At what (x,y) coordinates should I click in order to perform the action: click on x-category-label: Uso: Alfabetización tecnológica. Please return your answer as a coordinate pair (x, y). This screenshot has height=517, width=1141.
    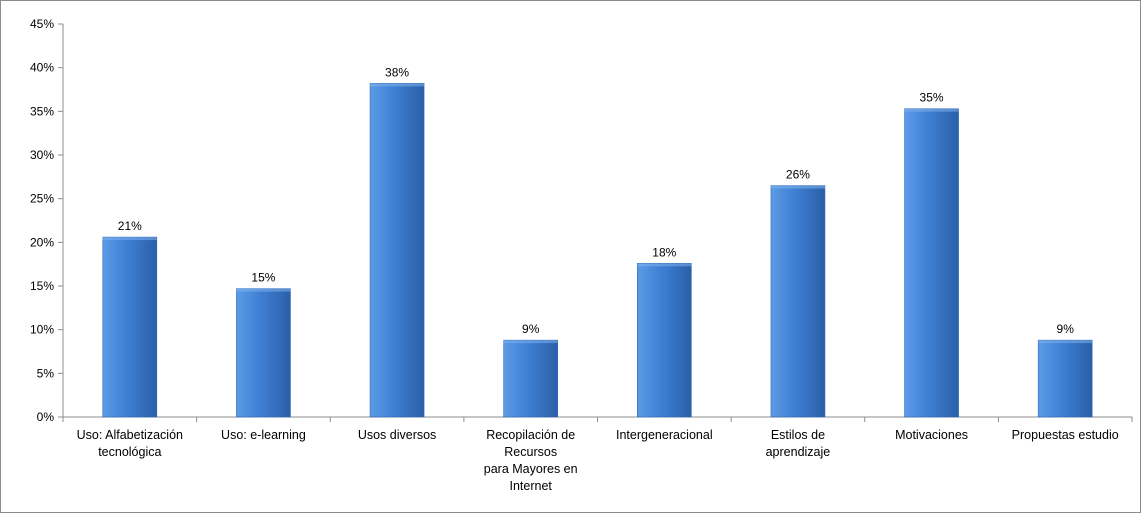
    Looking at the image, I should click on (130, 443).